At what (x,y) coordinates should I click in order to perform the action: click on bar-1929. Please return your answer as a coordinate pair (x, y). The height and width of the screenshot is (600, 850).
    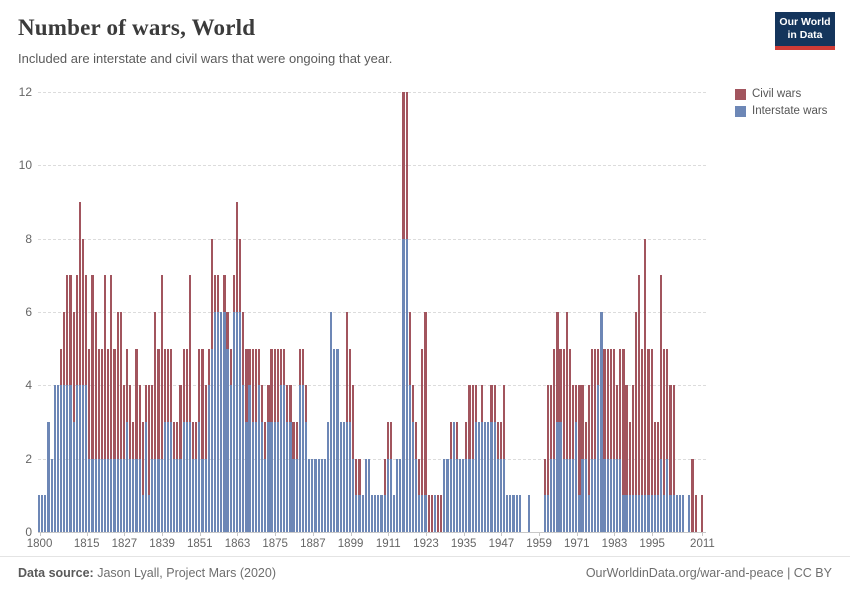
    Looking at the image, I should click on (444, 495).